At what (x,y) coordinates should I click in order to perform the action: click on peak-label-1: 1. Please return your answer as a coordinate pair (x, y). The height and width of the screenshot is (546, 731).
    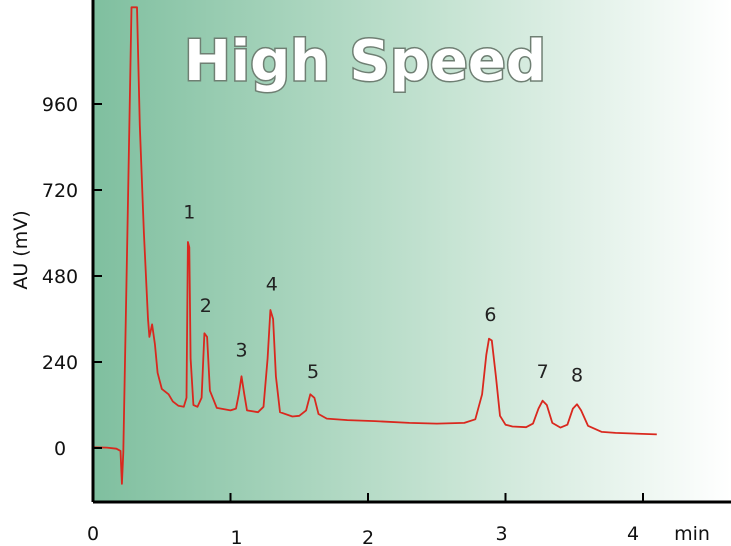
    Looking at the image, I should click on (189, 213).